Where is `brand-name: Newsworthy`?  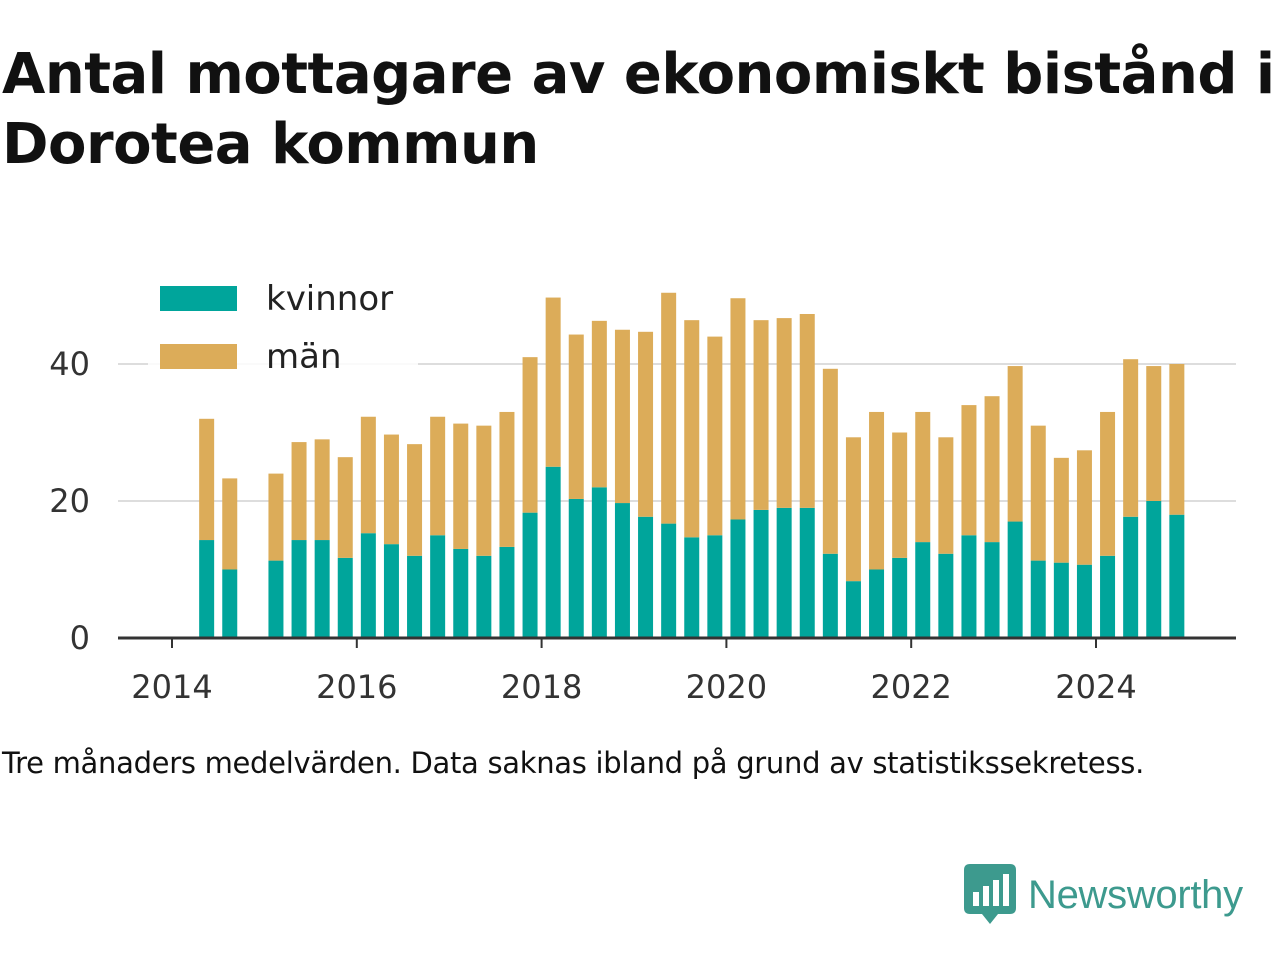 brand-name: Newsworthy is located at coordinates (1135, 894).